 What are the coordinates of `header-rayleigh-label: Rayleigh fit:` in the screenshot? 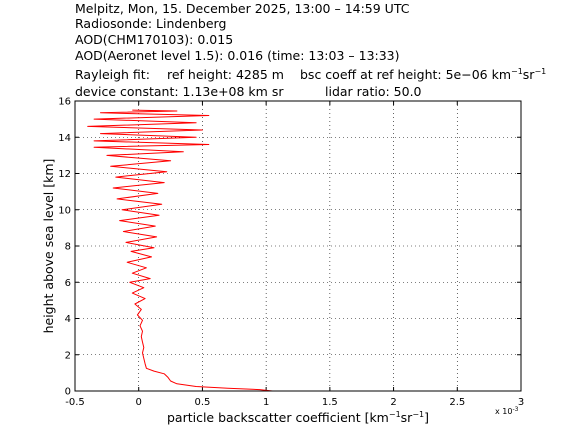 It's located at (112, 74).